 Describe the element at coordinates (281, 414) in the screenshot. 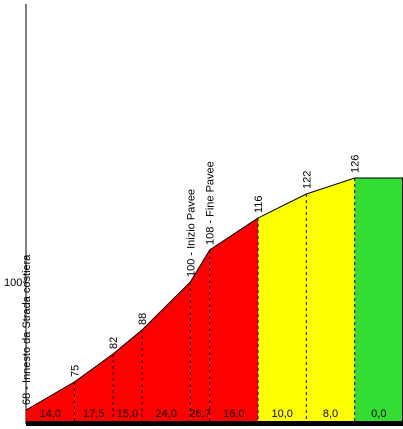

I see `grade-label: 10,0` at that location.